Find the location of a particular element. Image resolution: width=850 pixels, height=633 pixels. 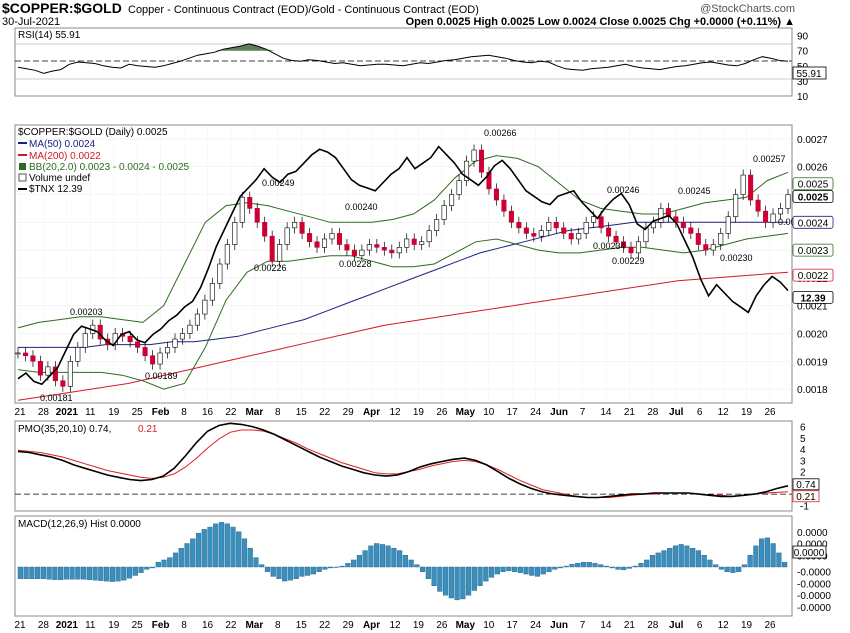

pmo-tag-box is located at coordinates (806, 484).